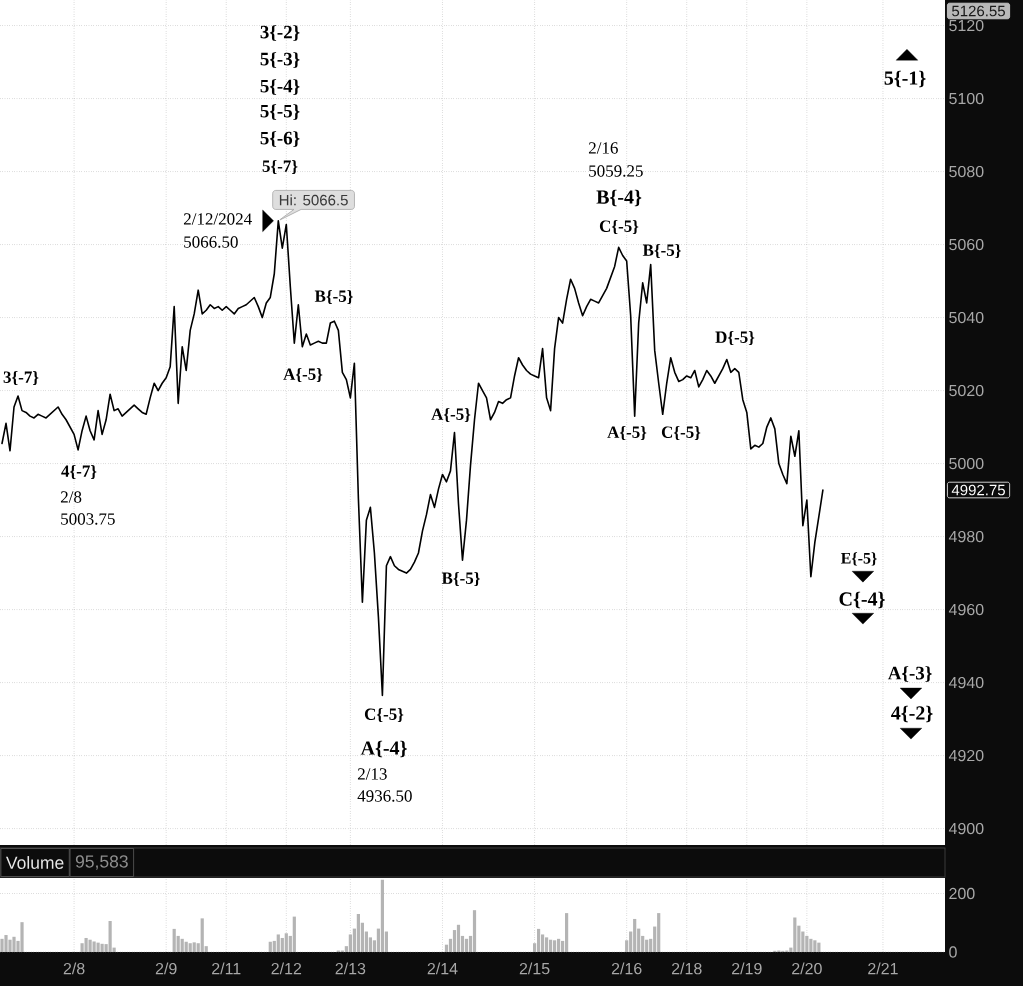 The height and width of the screenshot is (986, 1023). What do you see at coordinates (384, 796) in the screenshot?
I see `annotation: 4936.50` at bounding box center [384, 796].